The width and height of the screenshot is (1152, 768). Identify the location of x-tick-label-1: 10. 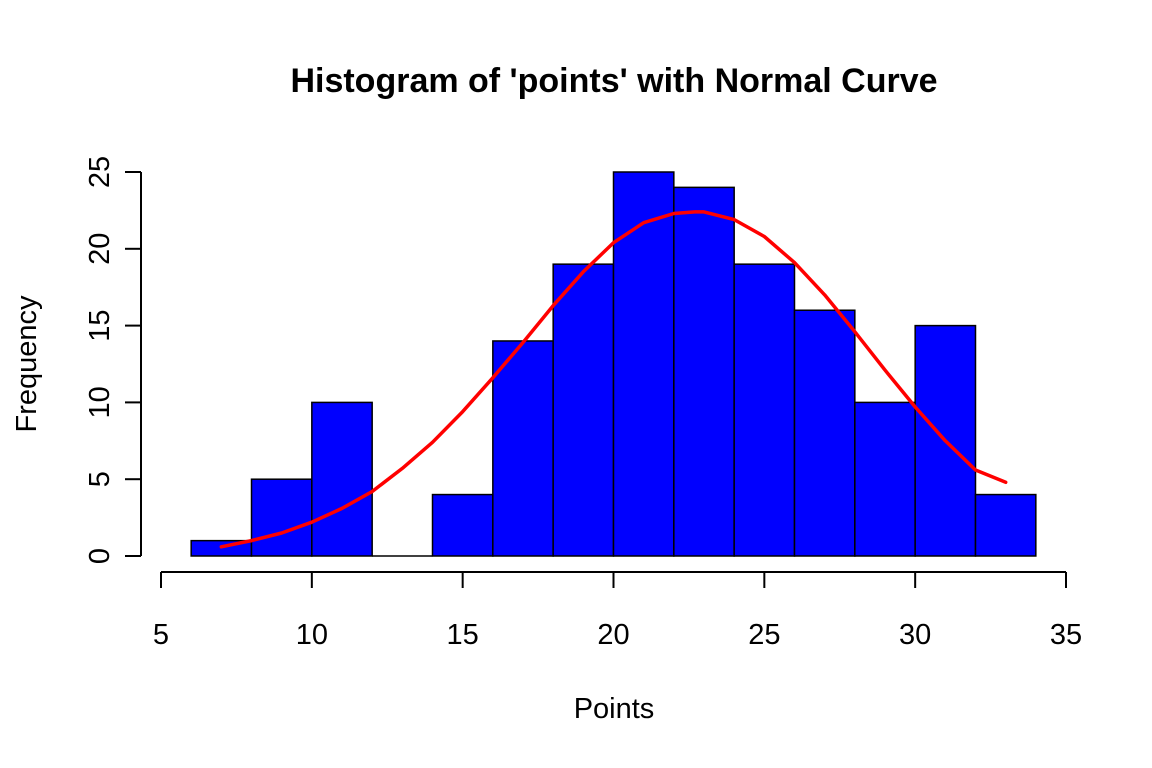
(312, 635).